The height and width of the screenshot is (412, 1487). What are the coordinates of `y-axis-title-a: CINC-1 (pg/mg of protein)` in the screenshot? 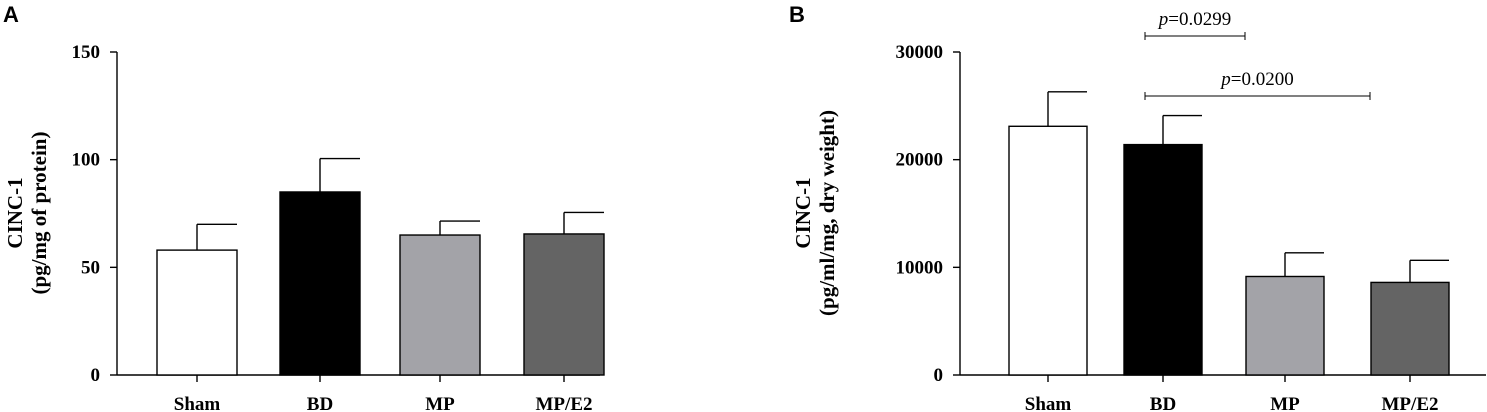 It's located at (27, 213).